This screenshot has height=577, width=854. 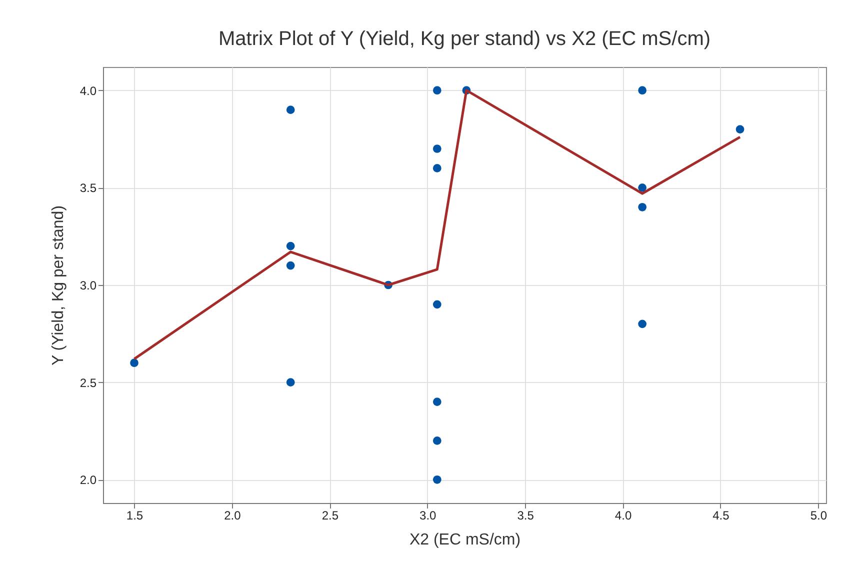 What do you see at coordinates (88, 285) in the screenshot?
I see `y-tick-label: 3.0` at bounding box center [88, 285].